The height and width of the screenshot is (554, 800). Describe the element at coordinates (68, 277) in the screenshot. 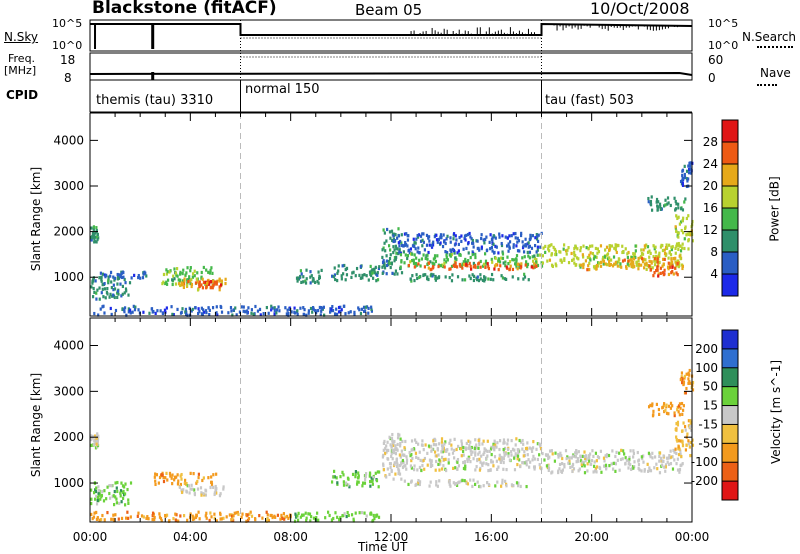

I see `ytick-label-0: 1000` at that location.